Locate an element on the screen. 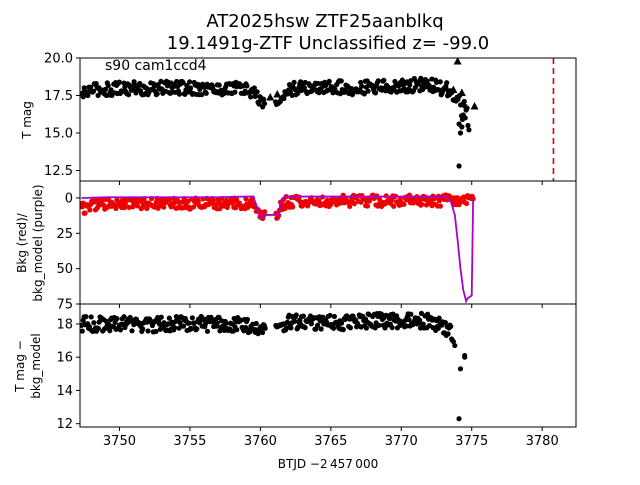  panel-bottom-clipped-marks is located at coordinates (274, 366).